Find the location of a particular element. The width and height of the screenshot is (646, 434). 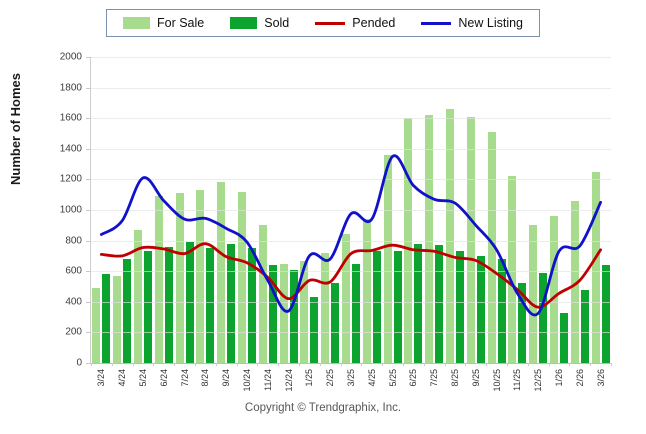

x-tick-label: 5/24 is located at coordinates (143, 378).